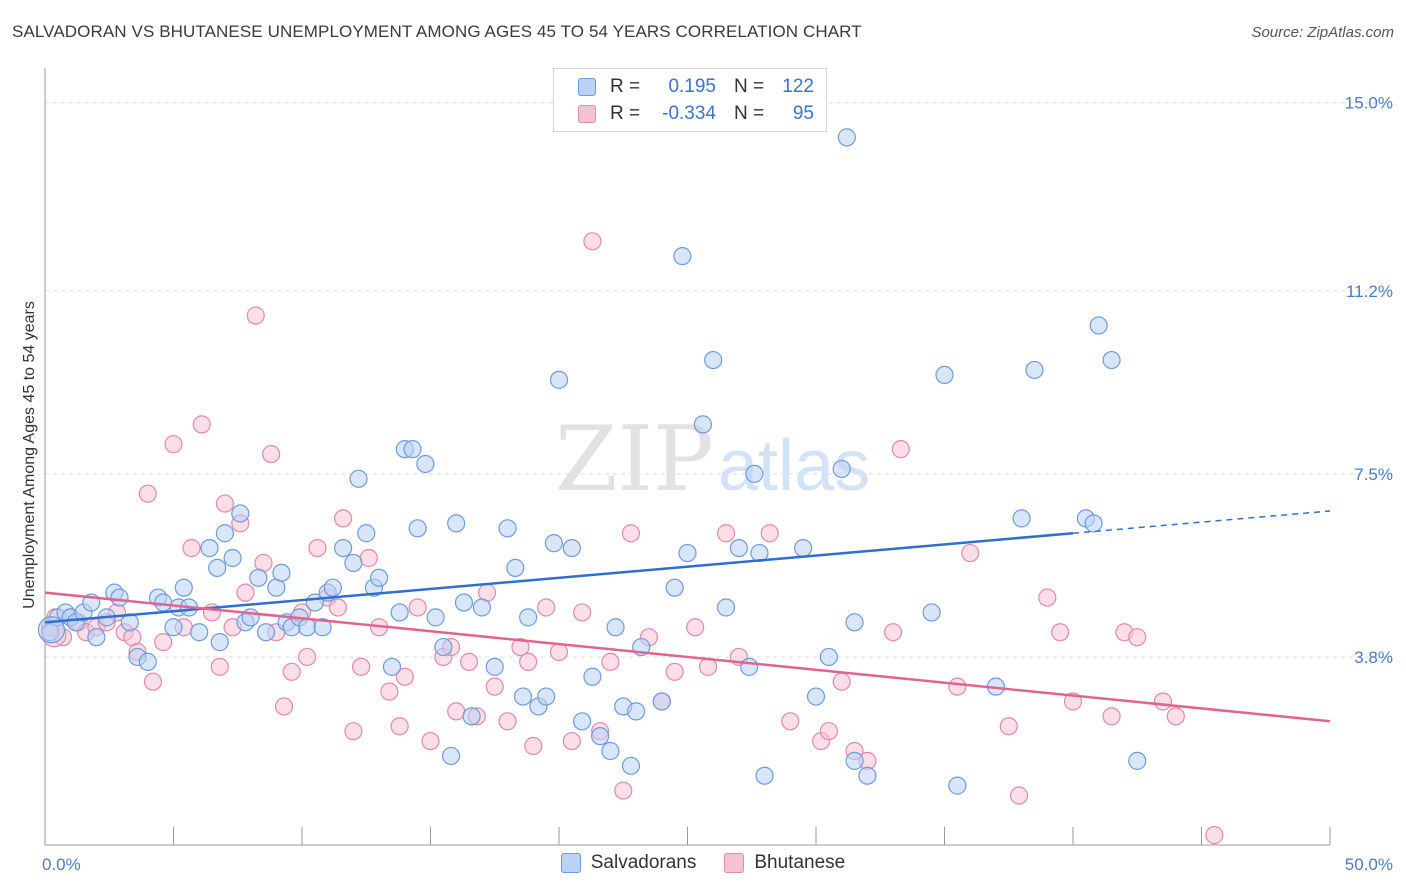  I want to click on trend-line-salvadorans, so click(559, 578).